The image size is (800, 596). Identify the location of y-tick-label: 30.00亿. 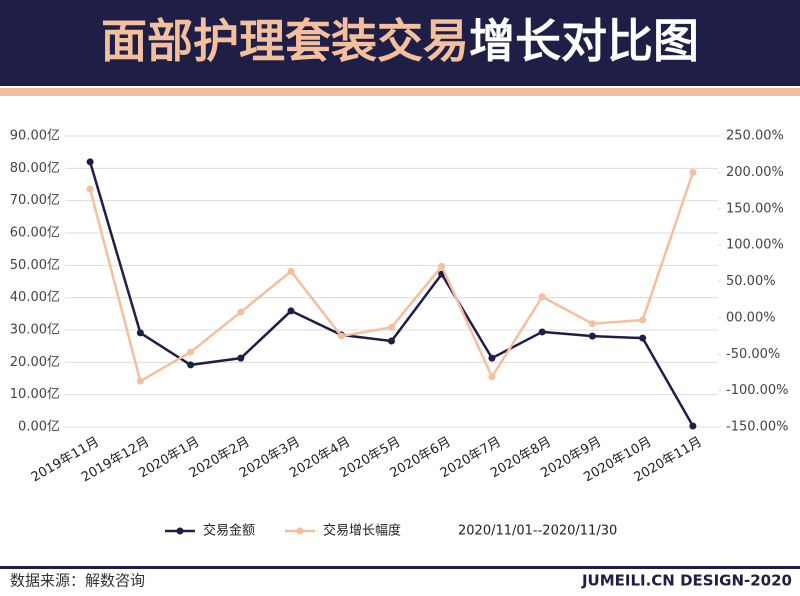
(35, 330).